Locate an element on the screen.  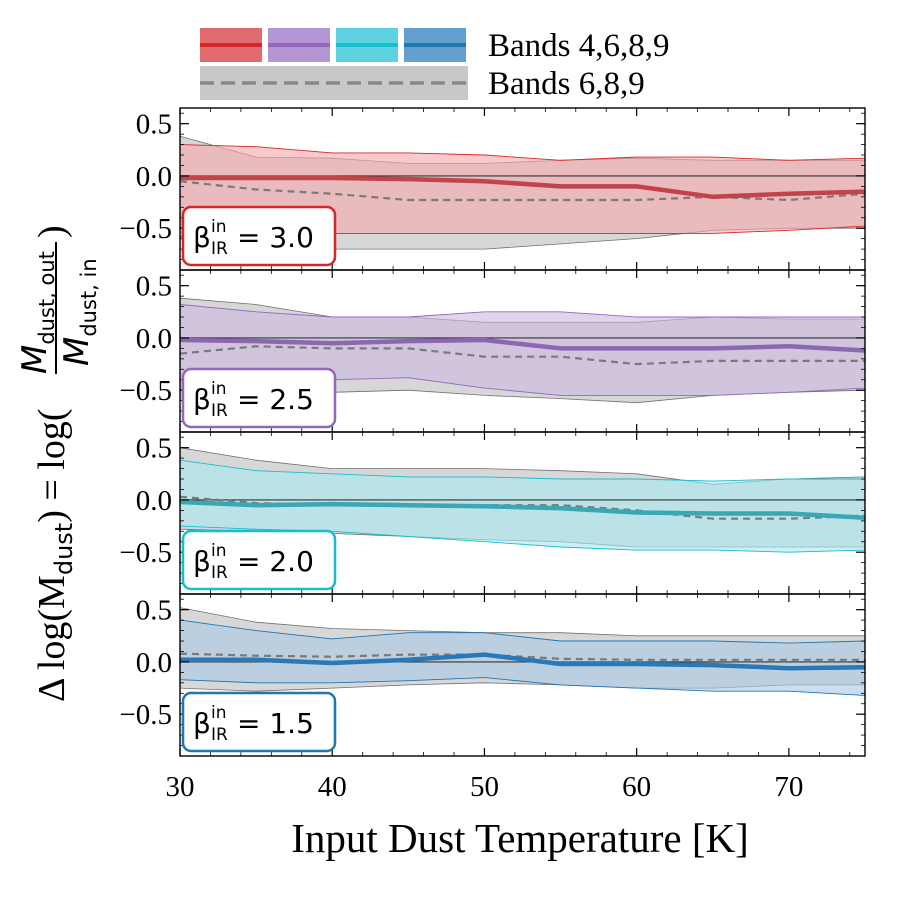
ytick-label-2-1: 0.0 is located at coordinates (154, 501).